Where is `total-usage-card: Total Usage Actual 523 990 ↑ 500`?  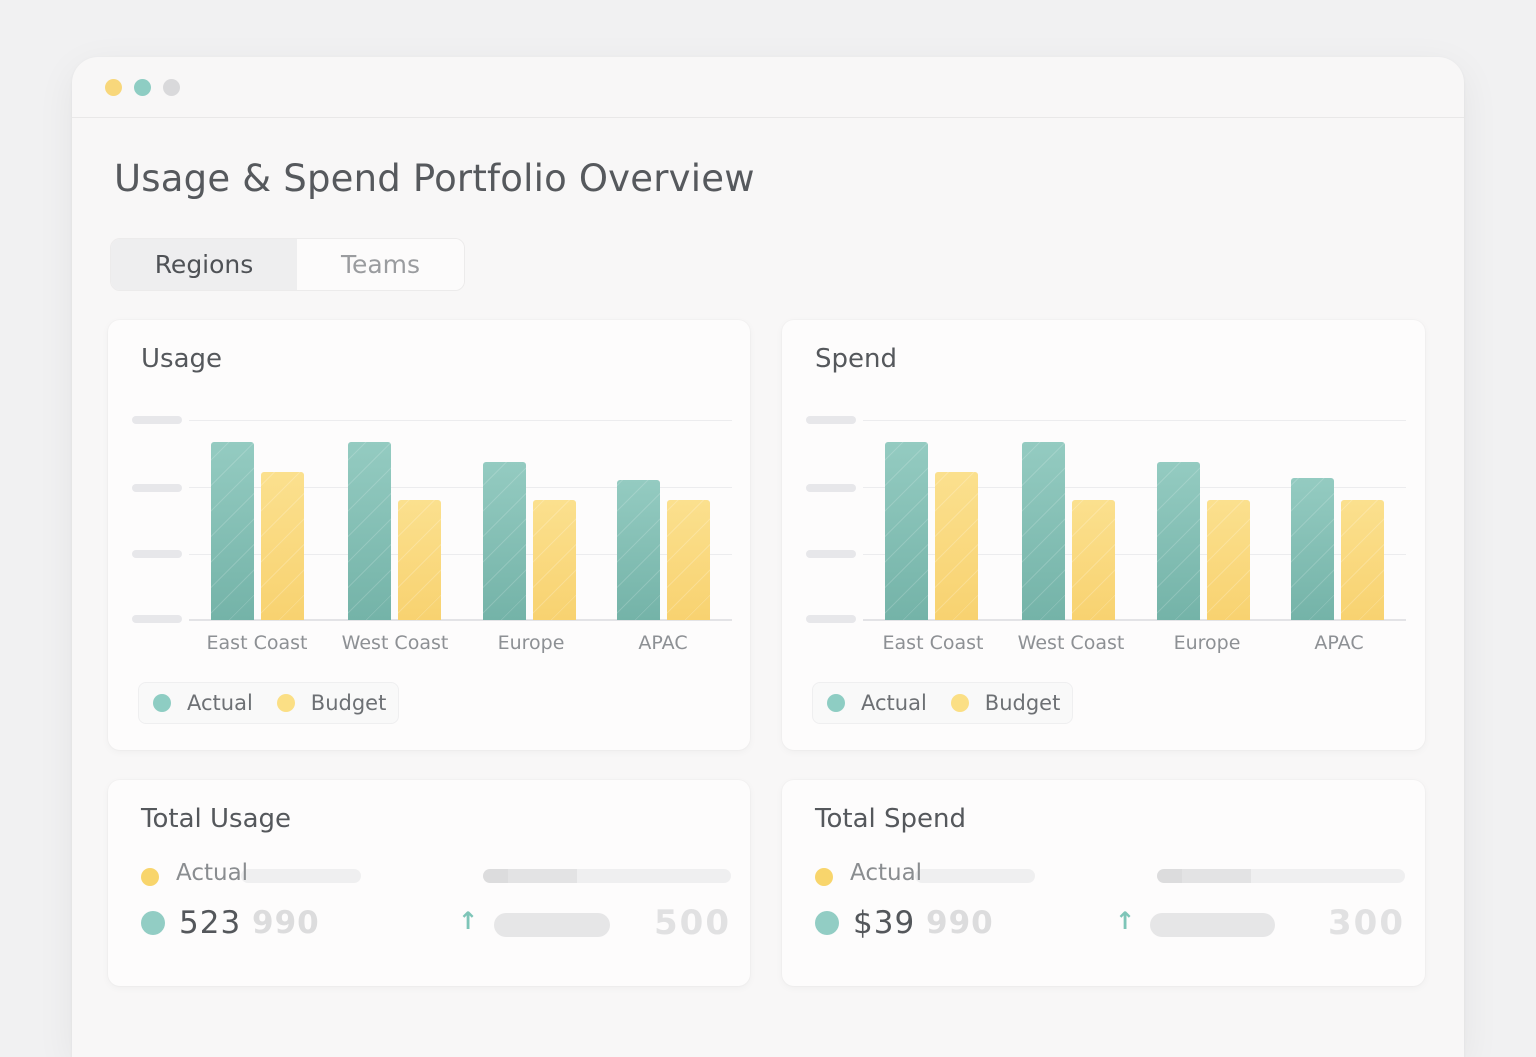
total-usage-card: Total Usage Actual 523 990 ↑ 500 is located at coordinates (429, 883).